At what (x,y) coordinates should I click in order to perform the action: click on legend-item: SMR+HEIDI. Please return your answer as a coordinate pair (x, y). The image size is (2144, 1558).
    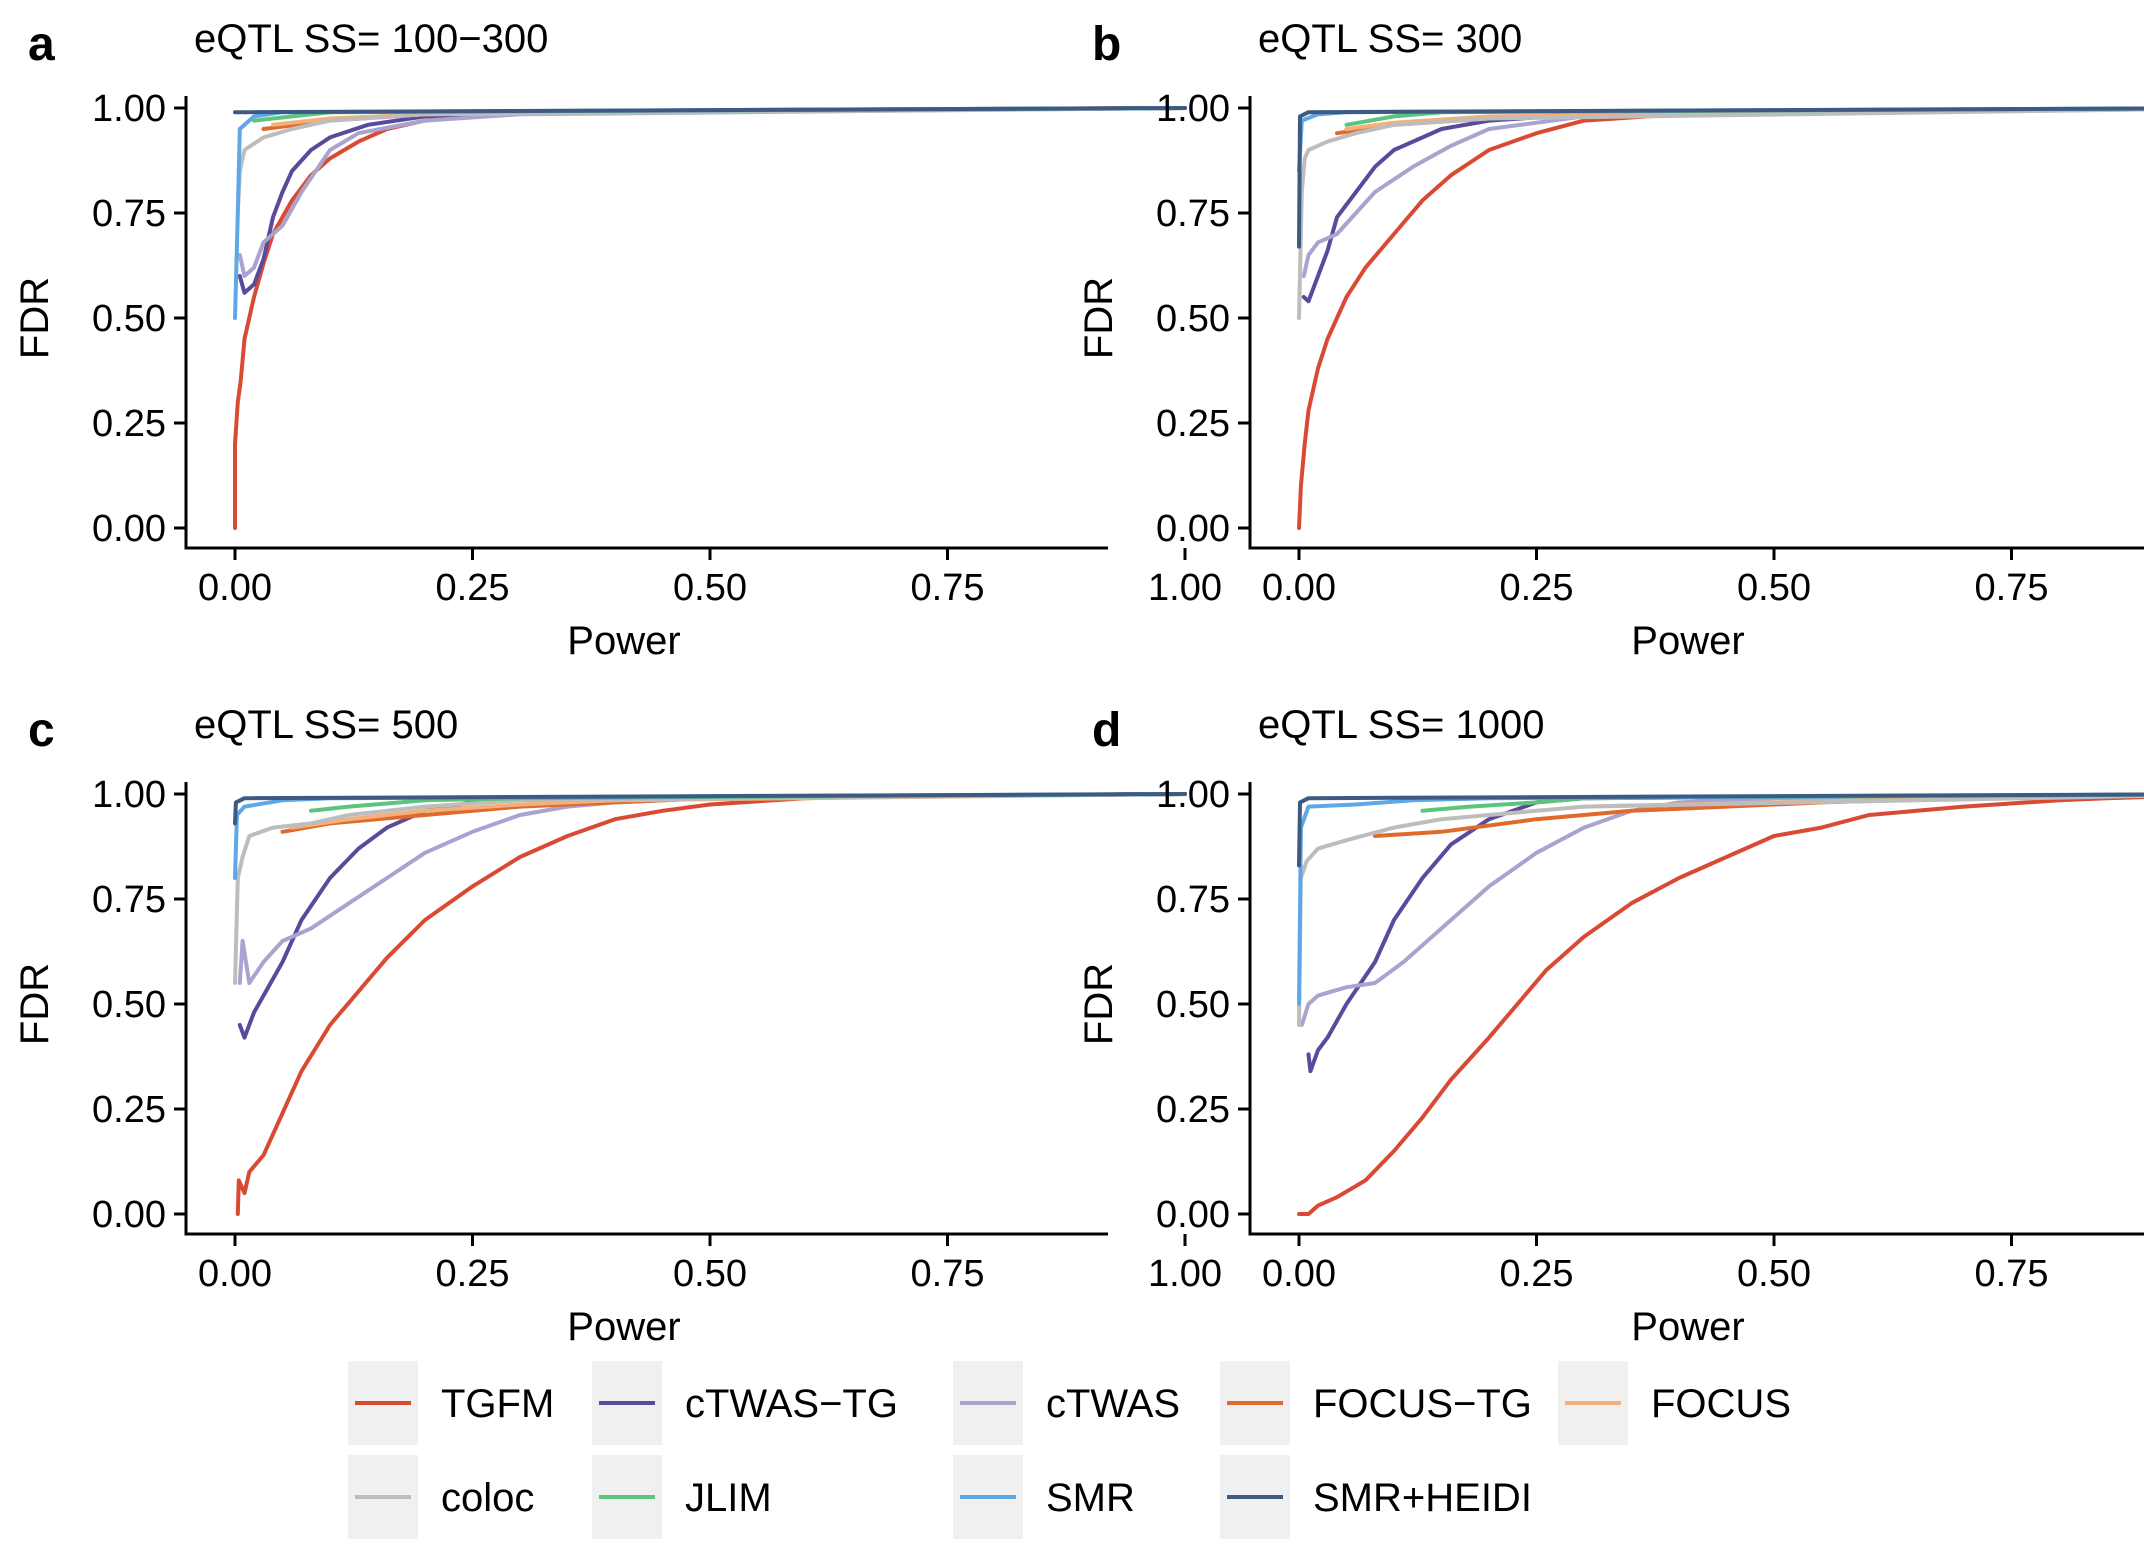
    Looking at the image, I should click on (1376, 1497).